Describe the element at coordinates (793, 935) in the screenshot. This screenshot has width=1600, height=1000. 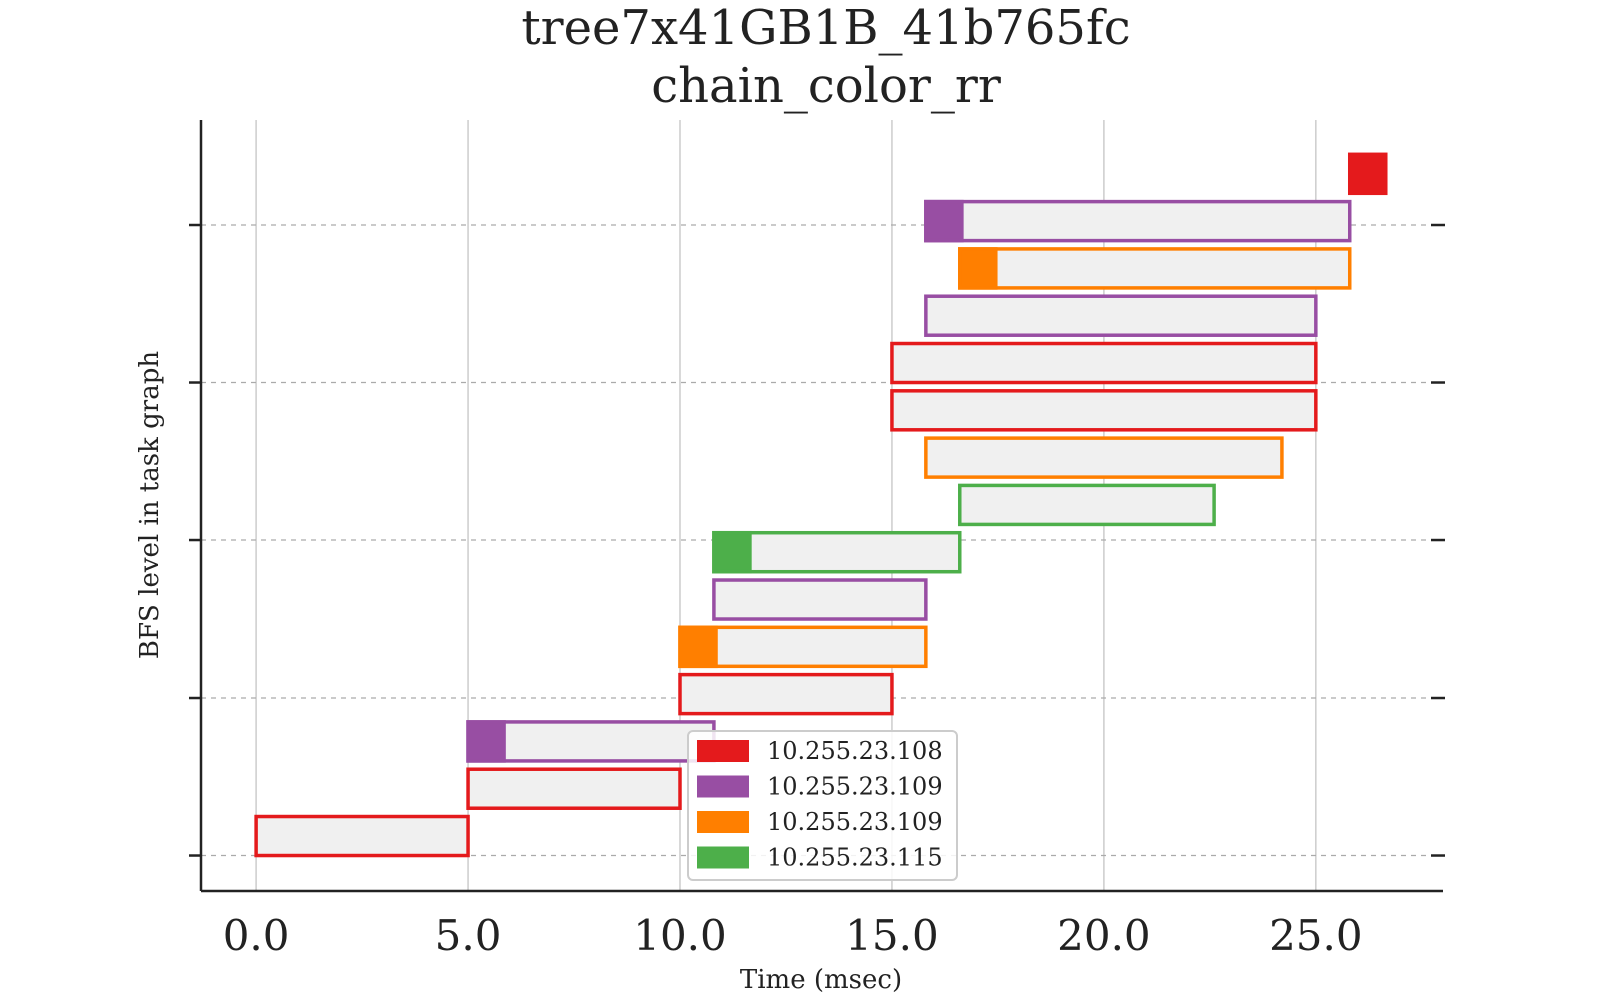
I see `x-axis-tick-labels: 0.0 5.0 10.0 15.0 20.0 25.0` at that location.